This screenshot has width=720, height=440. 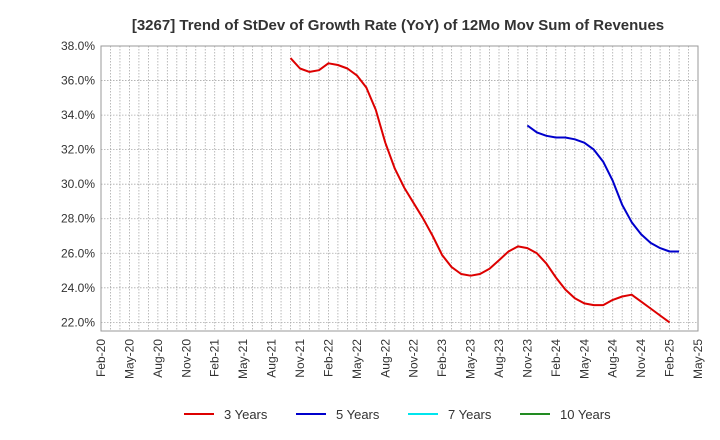 I want to click on y-tick-label: 38.0%, so click(x=78, y=46).